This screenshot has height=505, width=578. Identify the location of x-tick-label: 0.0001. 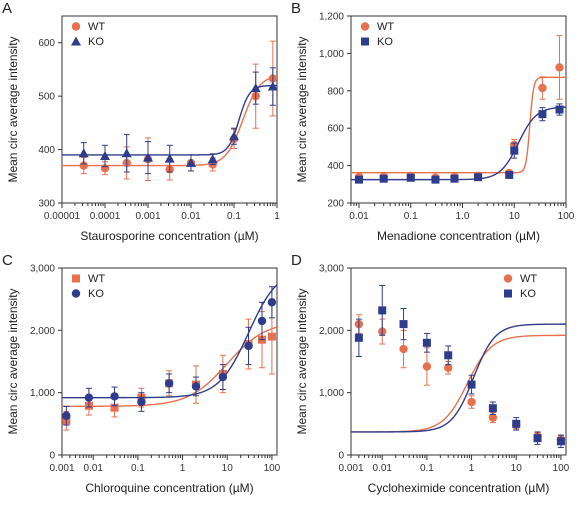
(105, 216).